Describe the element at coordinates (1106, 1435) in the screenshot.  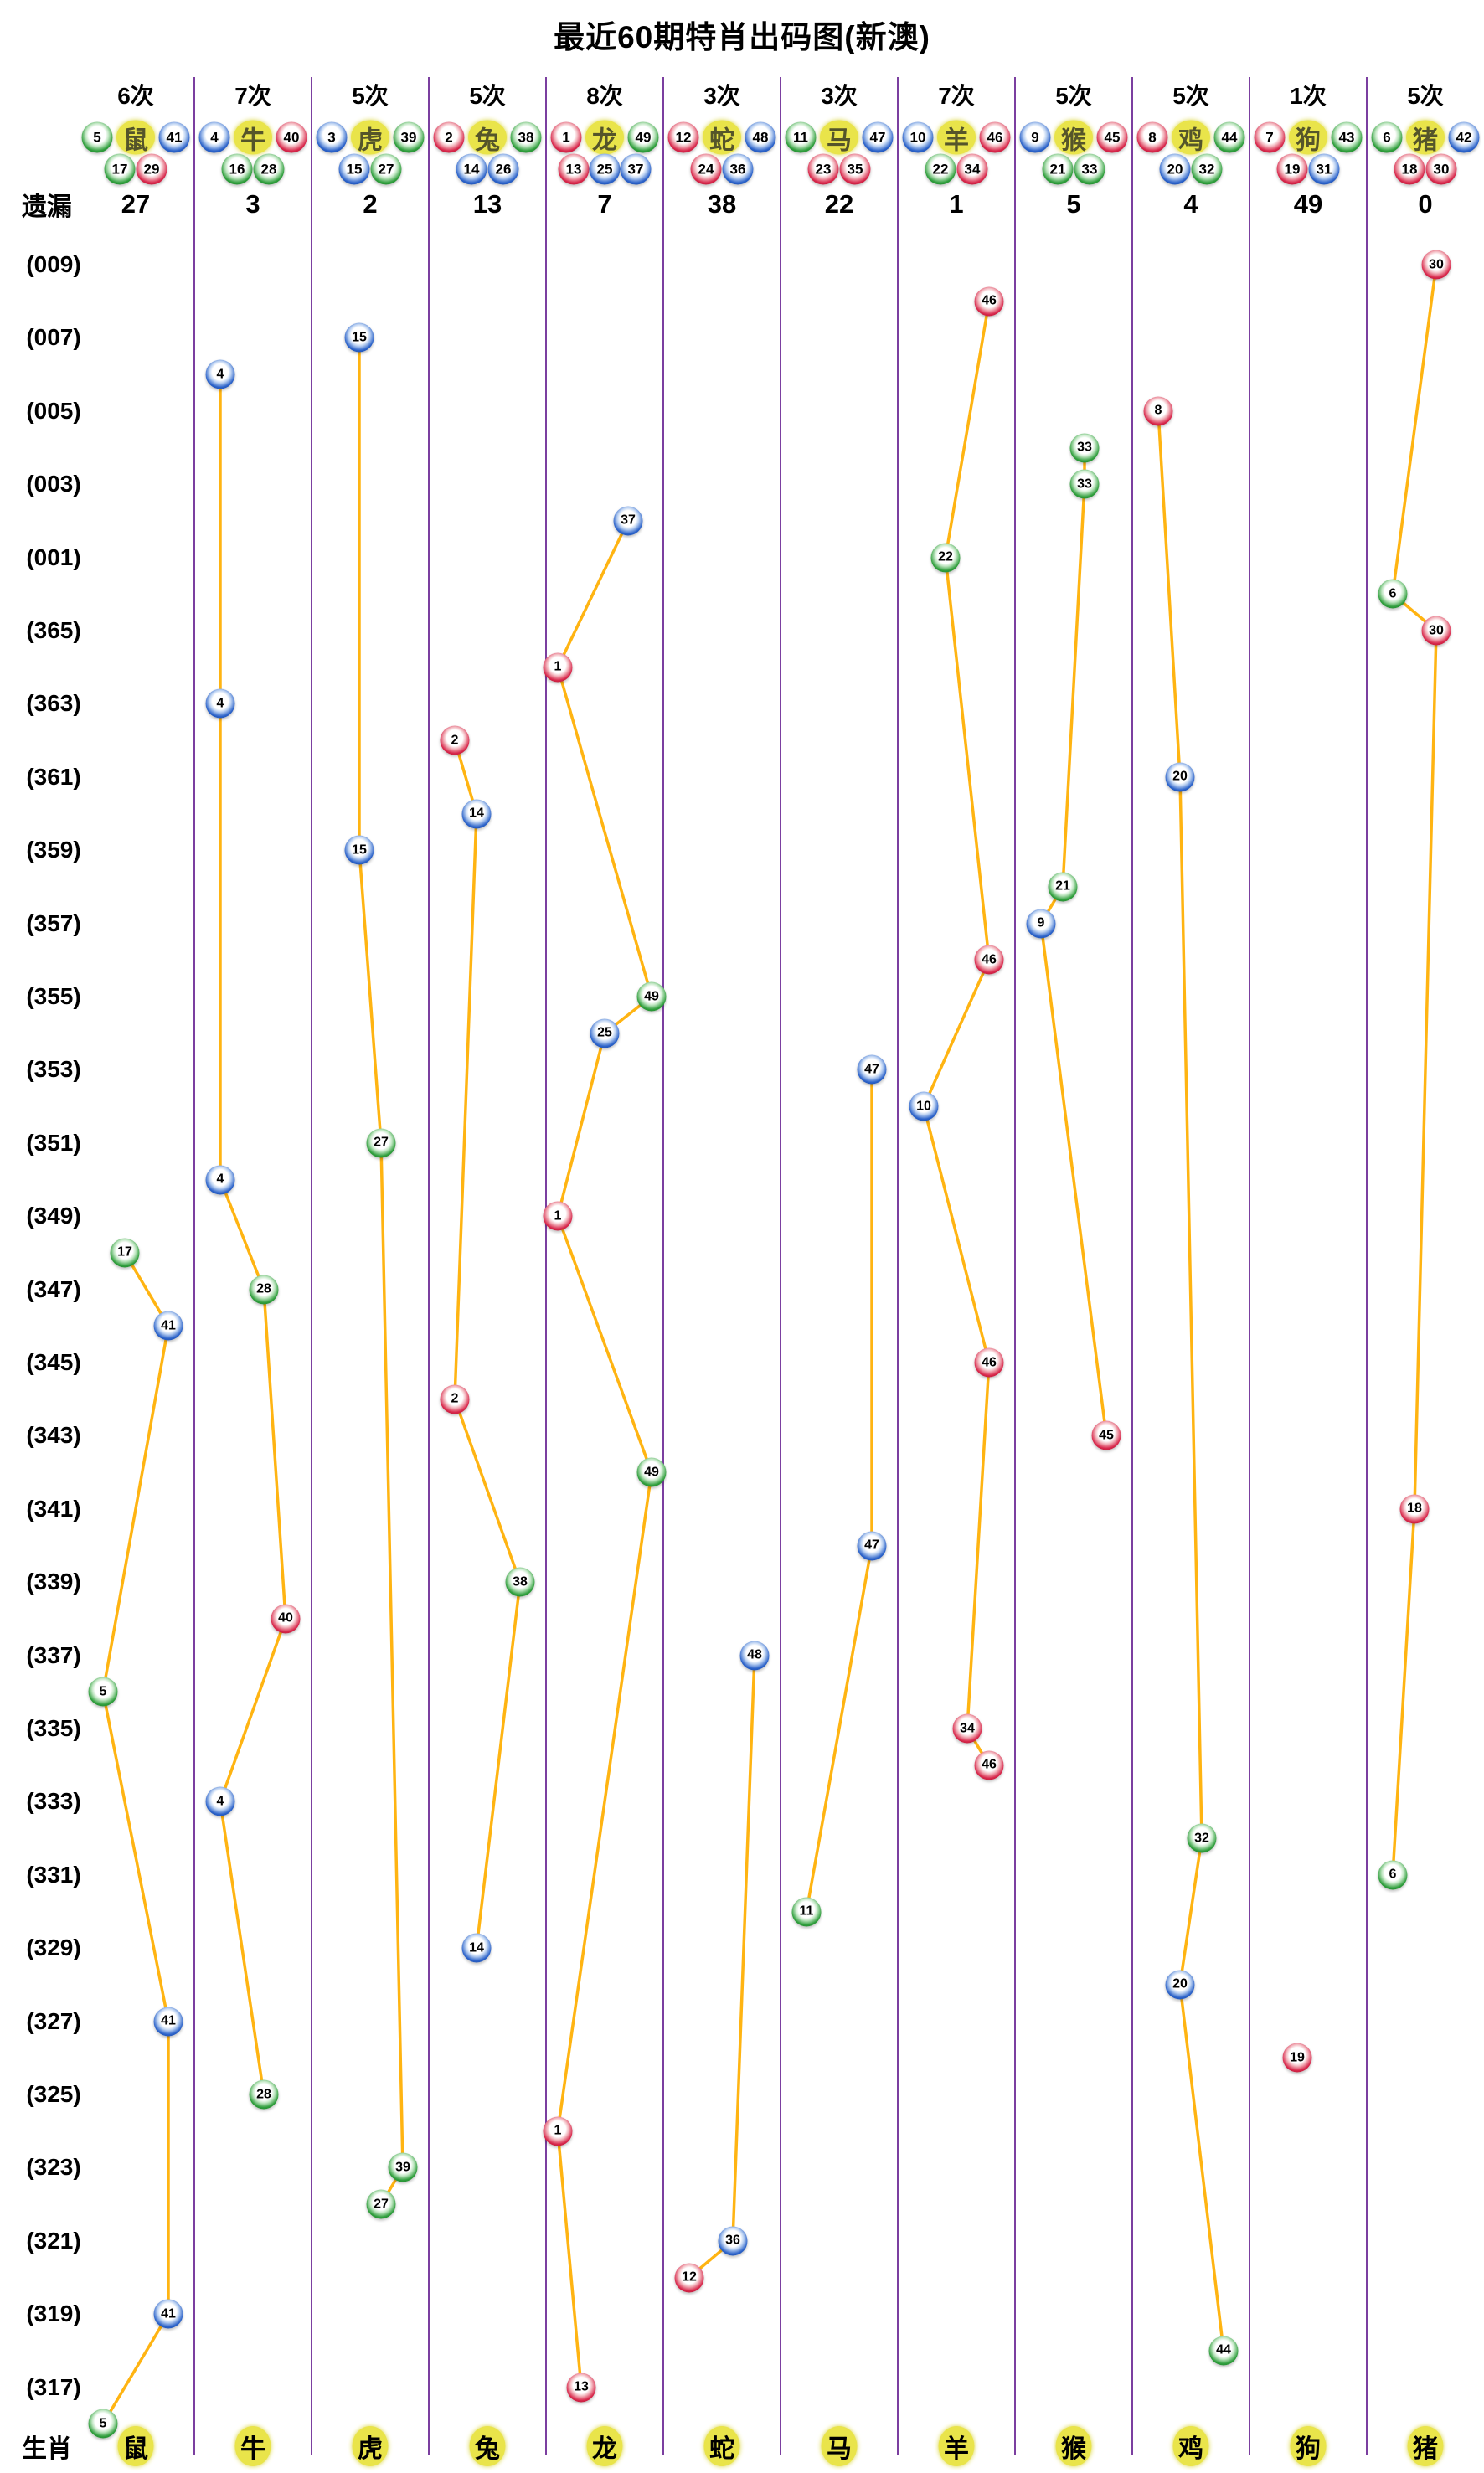
I see `draw-result-ball: 45` at that location.